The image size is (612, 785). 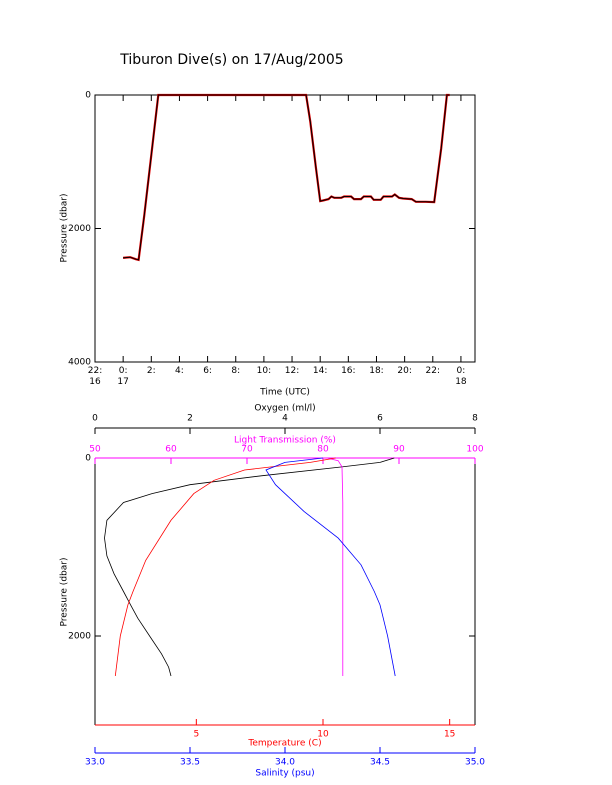 What do you see at coordinates (475, 763) in the screenshot?
I see `x-tick-label: 35.0` at bounding box center [475, 763].